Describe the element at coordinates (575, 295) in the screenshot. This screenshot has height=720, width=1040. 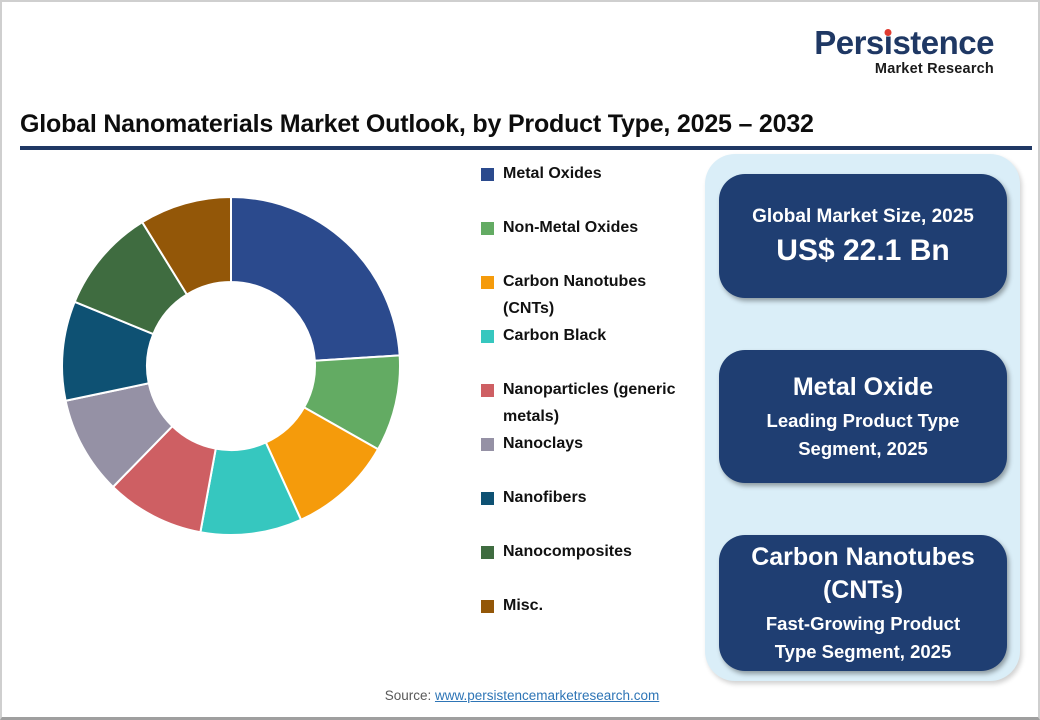
I see `legend-label: Carbon Nanotubes (CNTs)` at that location.